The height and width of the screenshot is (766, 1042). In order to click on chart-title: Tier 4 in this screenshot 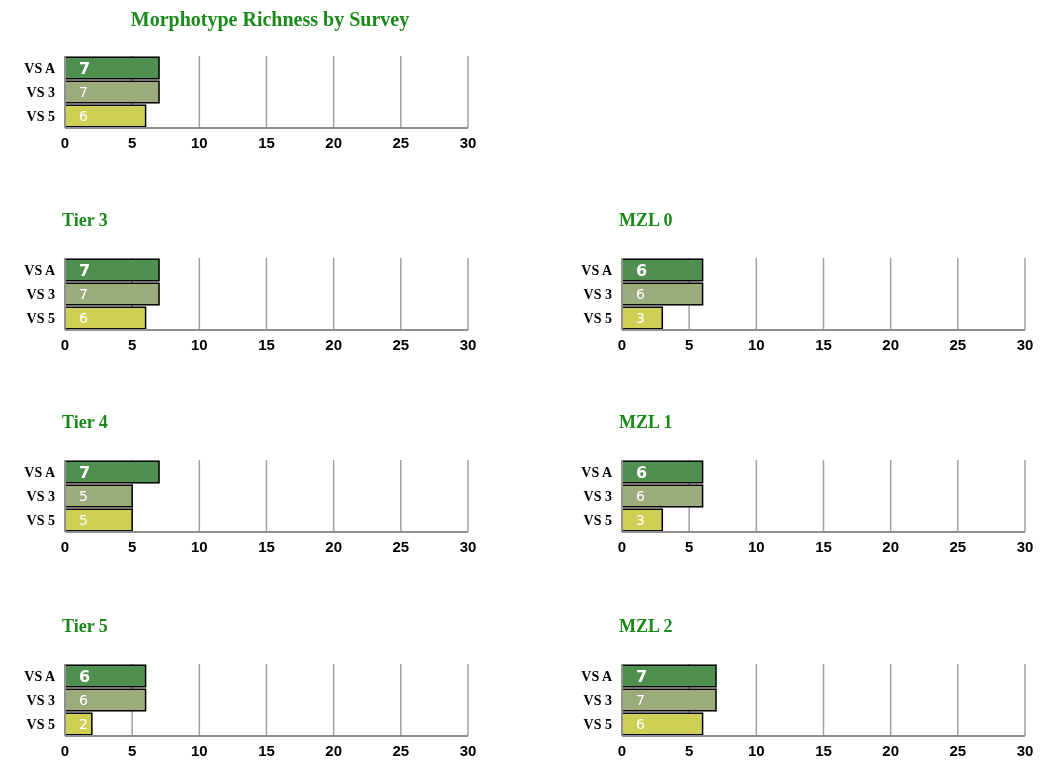, I will do `click(85, 422)`.